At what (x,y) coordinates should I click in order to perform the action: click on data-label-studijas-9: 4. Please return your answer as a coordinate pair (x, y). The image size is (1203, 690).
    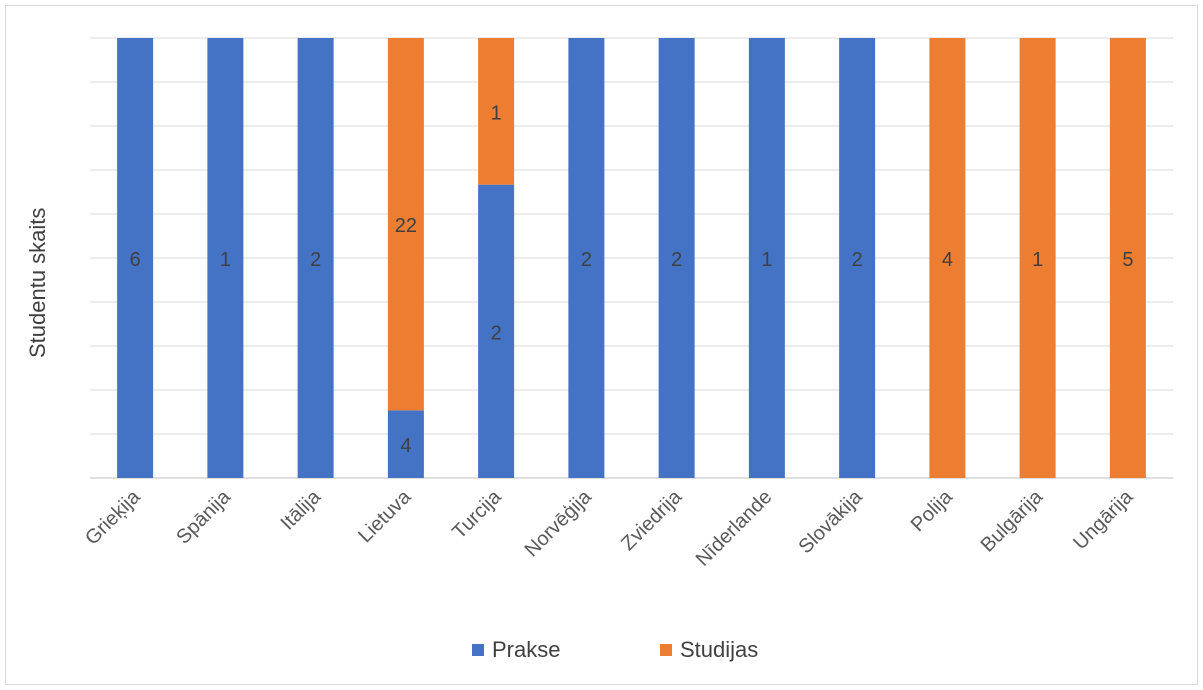
    Looking at the image, I should click on (947, 260).